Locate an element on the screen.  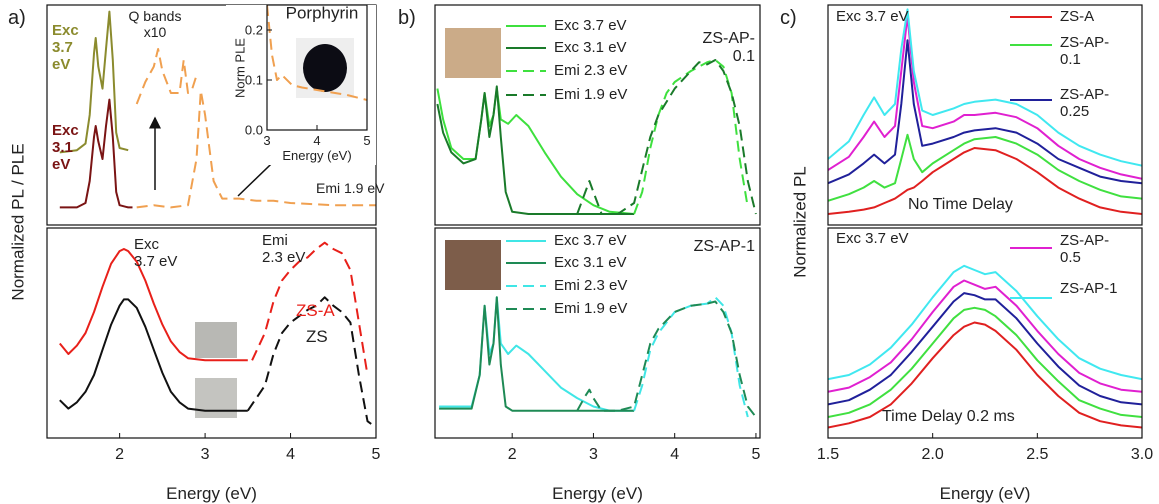
annotation: Emi 2.3 eV is located at coordinates (284, 249).